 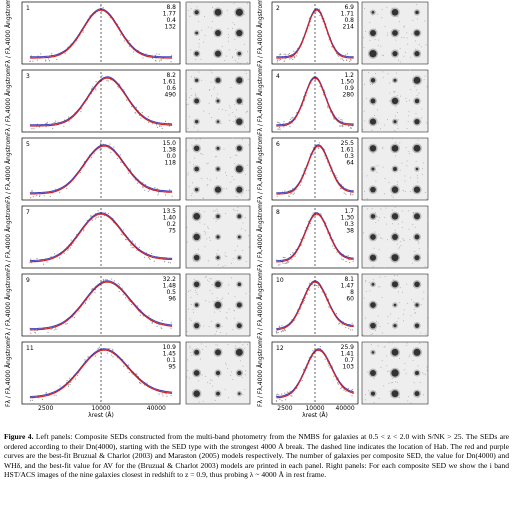 What do you see at coordinates (170, 218) in the screenshot?
I see `panel-value: 1.40` at bounding box center [170, 218].